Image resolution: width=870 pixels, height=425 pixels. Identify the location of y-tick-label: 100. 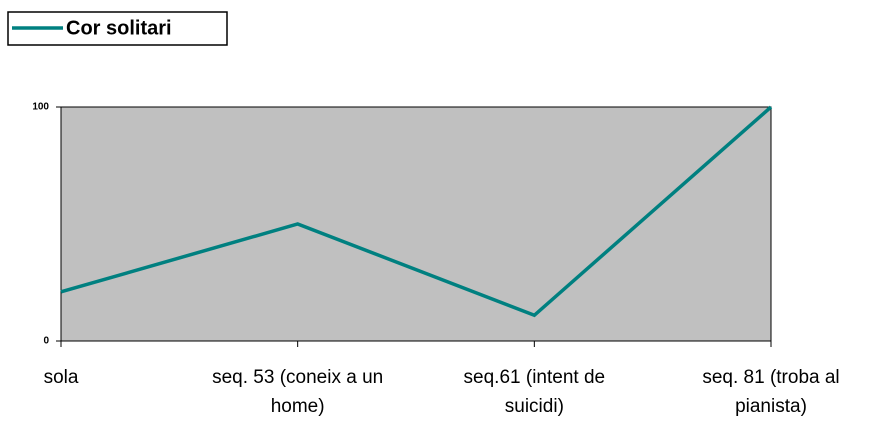
(40, 107).